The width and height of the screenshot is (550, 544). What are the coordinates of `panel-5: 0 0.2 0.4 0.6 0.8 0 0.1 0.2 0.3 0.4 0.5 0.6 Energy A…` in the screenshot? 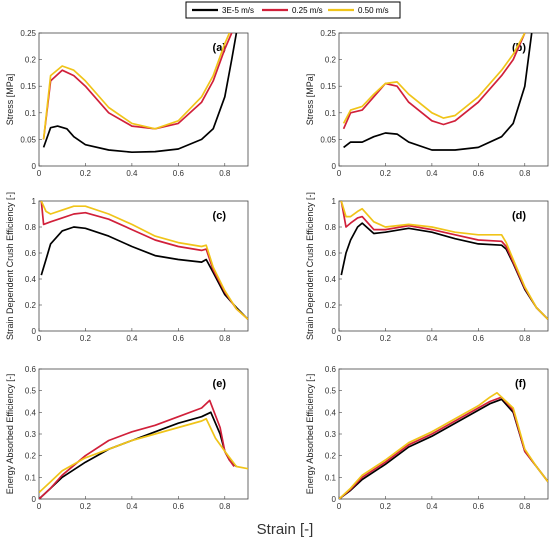 It's located at (427, 438).